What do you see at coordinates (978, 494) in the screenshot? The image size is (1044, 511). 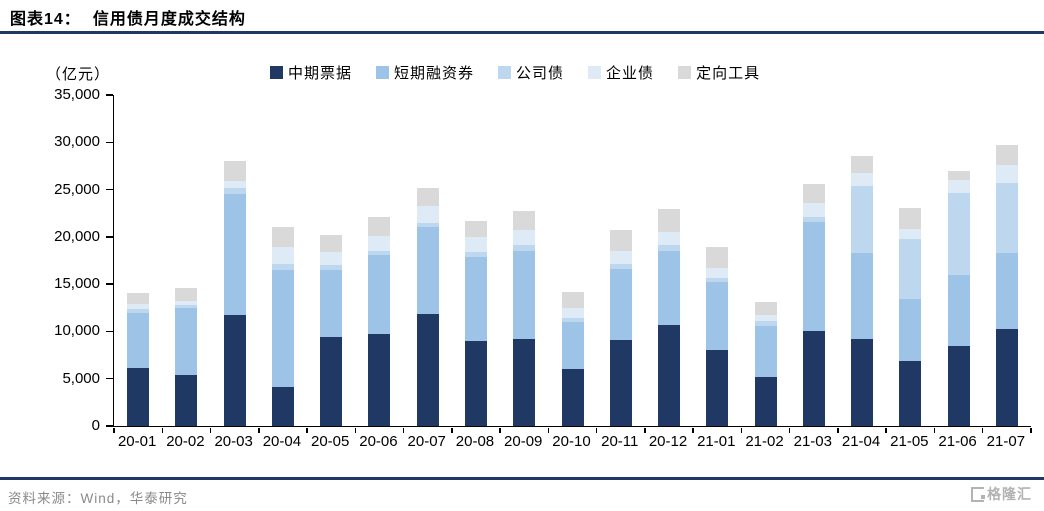 I see `gelonghui-logo-icon` at bounding box center [978, 494].